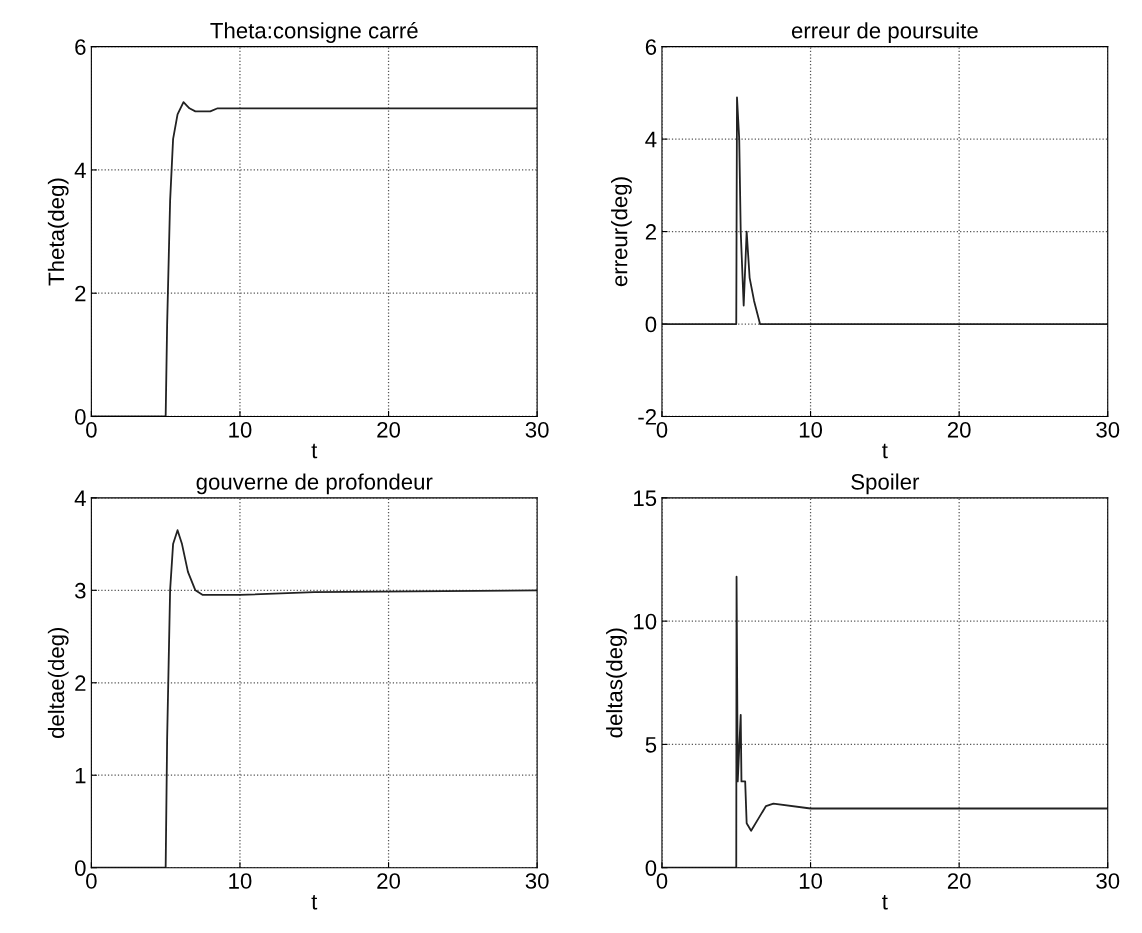 Image resolution: width=1142 pixels, height=933 pixels. Describe the element at coordinates (884, 32) in the screenshot. I see `chart-title: erreur de poursuite` at that location.